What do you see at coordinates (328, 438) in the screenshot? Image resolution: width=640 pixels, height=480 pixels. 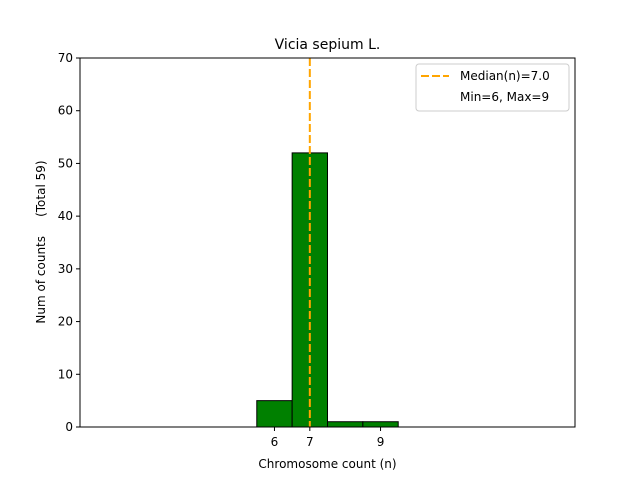 I see `x-axis-ticks: 6 7 9` at bounding box center [328, 438].